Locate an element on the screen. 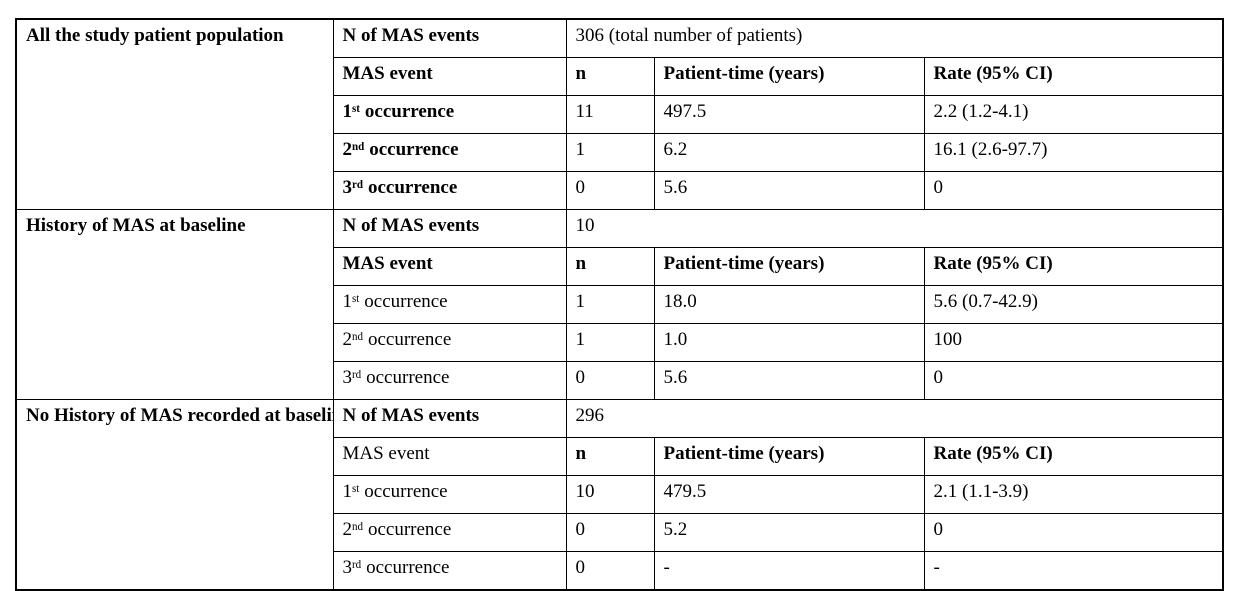 The image size is (1235, 591). occurrence-patient-time: 5.2 is located at coordinates (789, 532).